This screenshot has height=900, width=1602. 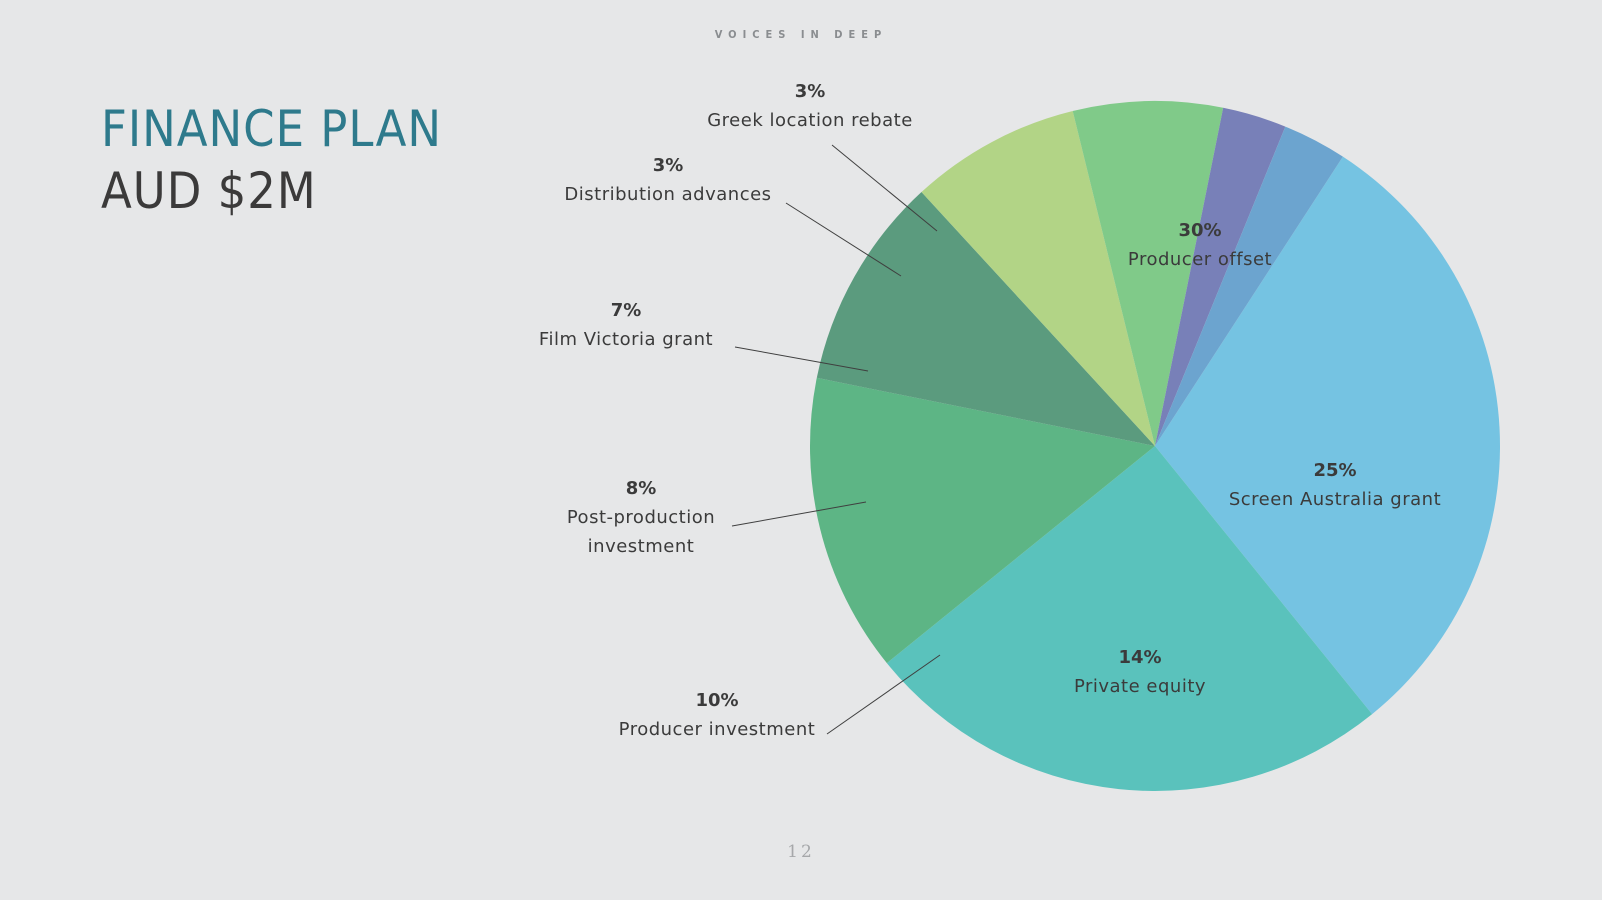 I want to click on slice-percent: 25%, so click(x=1334, y=470).